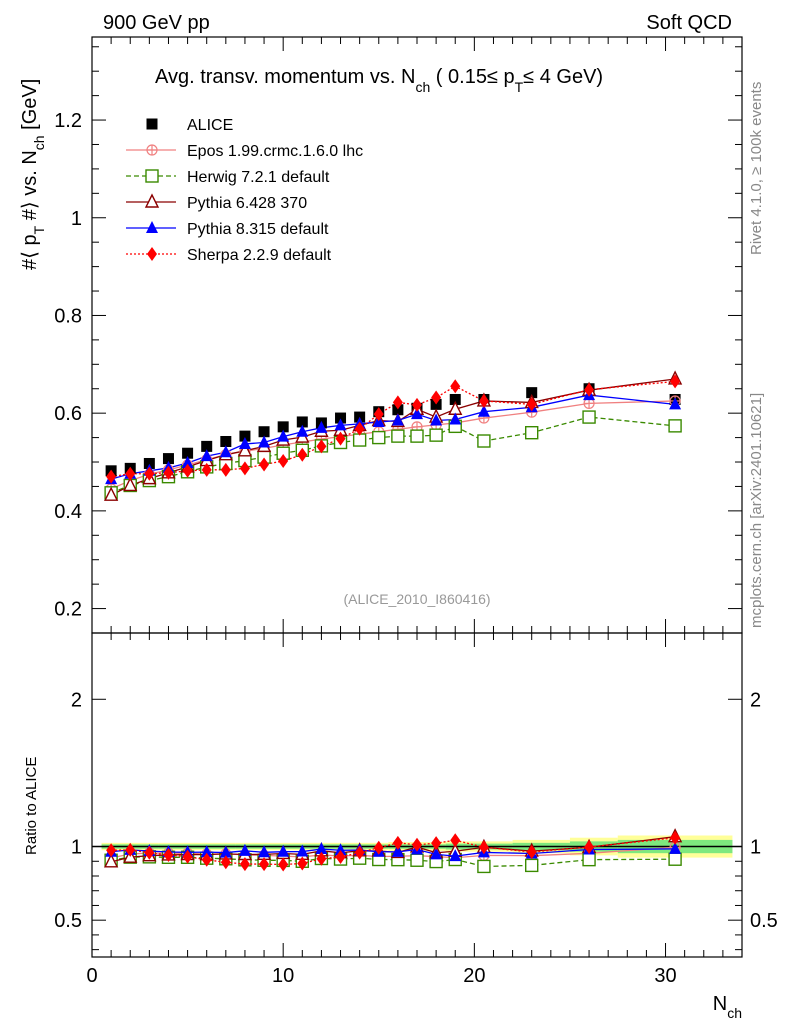 This screenshot has height=1024, width=786. What do you see at coordinates (33, 174) in the screenshot?
I see `main-ylabel: #⟨ pT #⟩ vs. Nch [GeV]` at bounding box center [33, 174].